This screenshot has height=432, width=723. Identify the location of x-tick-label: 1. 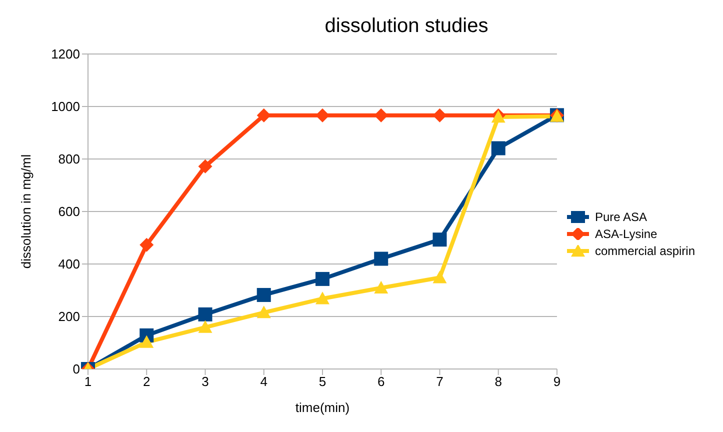
(88, 382).